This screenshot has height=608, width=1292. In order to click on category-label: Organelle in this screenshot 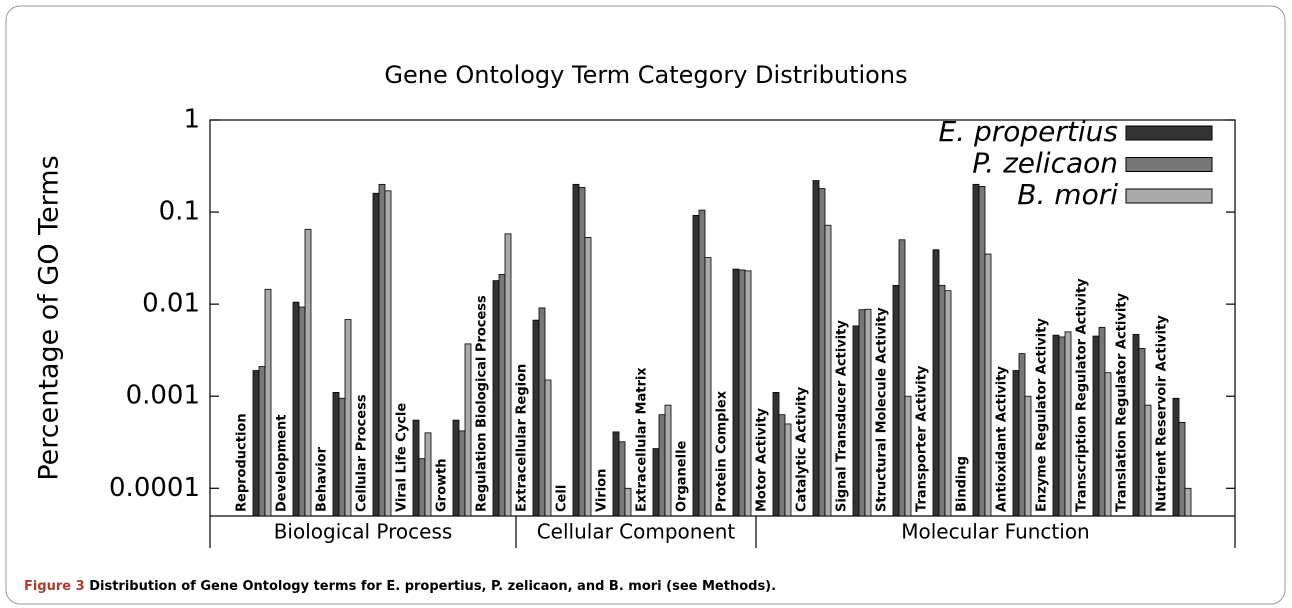, I will do `click(682, 476)`.